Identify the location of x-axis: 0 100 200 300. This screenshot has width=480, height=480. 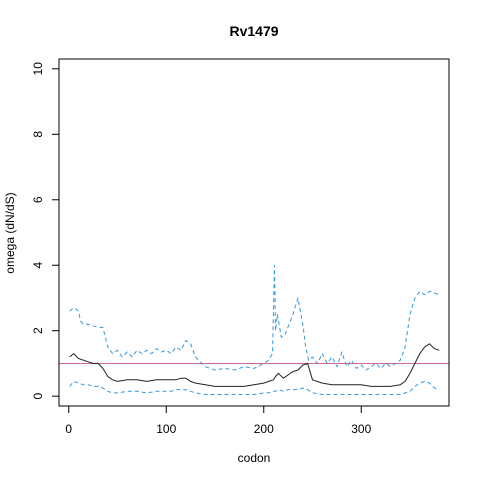
(218, 420).